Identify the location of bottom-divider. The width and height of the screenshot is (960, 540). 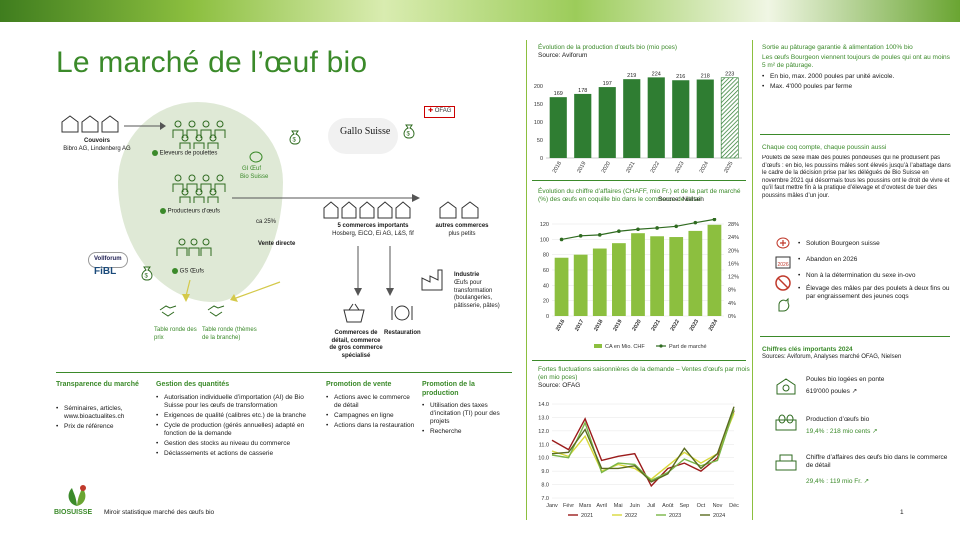
(284, 372).